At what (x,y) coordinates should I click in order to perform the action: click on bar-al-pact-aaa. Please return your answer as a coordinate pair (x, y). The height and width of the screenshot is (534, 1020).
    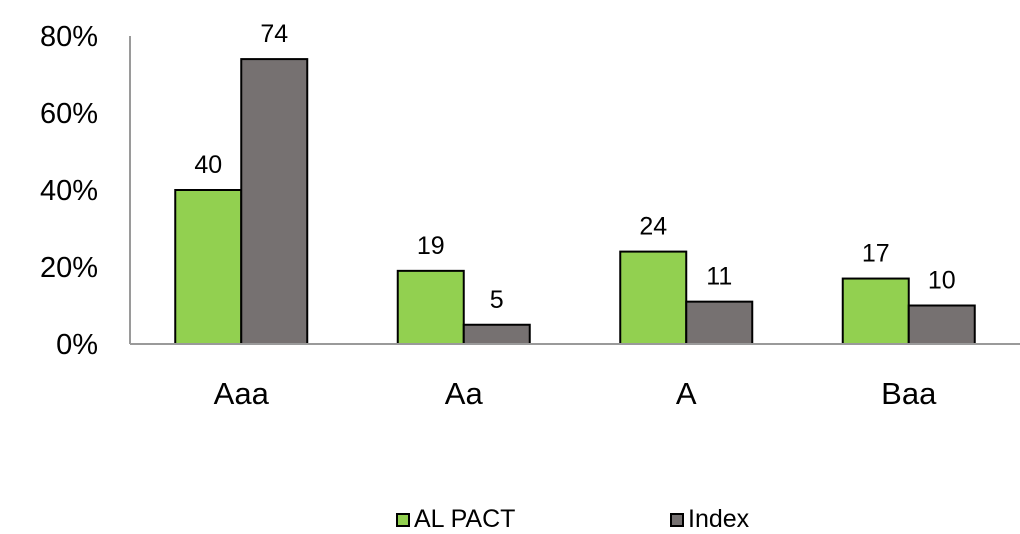
    Looking at the image, I should click on (208, 267).